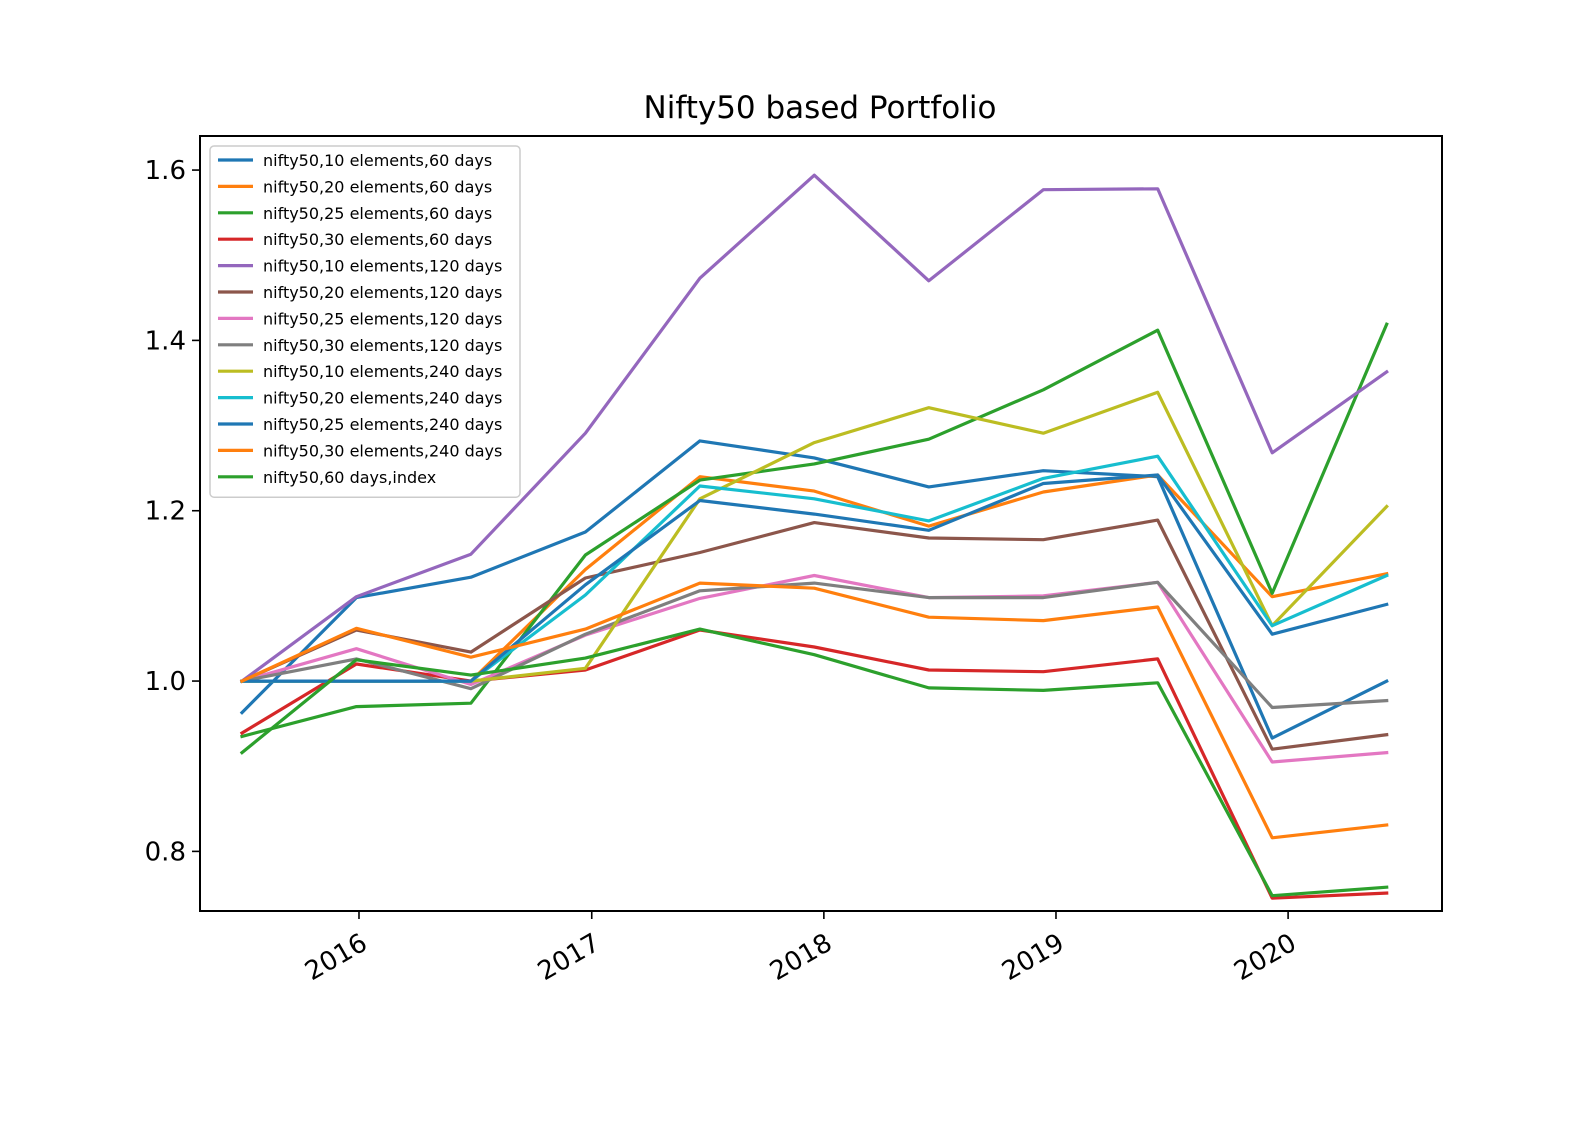  What do you see at coordinates (165, 341) in the screenshot?
I see `y-tick-label-4: 1.4` at bounding box center [165, 341].